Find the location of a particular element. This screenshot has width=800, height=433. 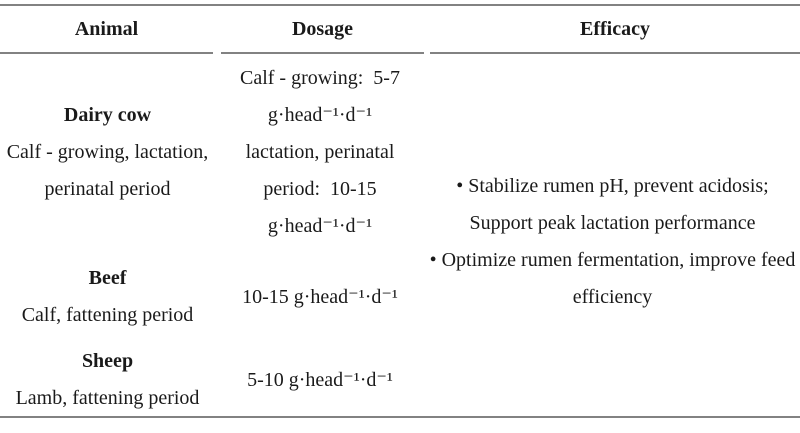

header-animal-label: Animal is located at coordinates (106, 28).